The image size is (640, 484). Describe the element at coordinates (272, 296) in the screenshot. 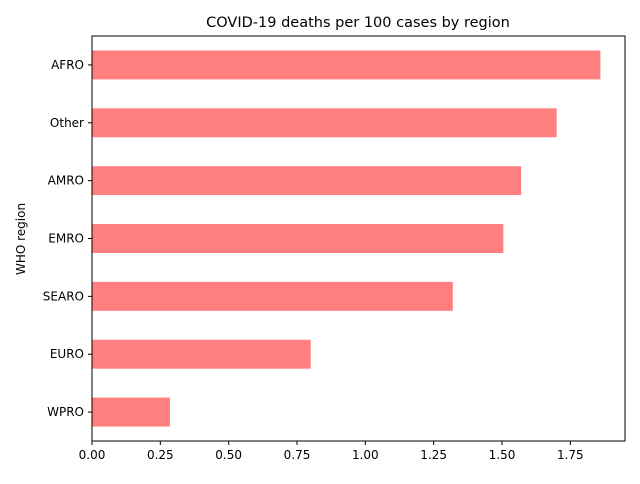

I see `bar-searo` at that location.